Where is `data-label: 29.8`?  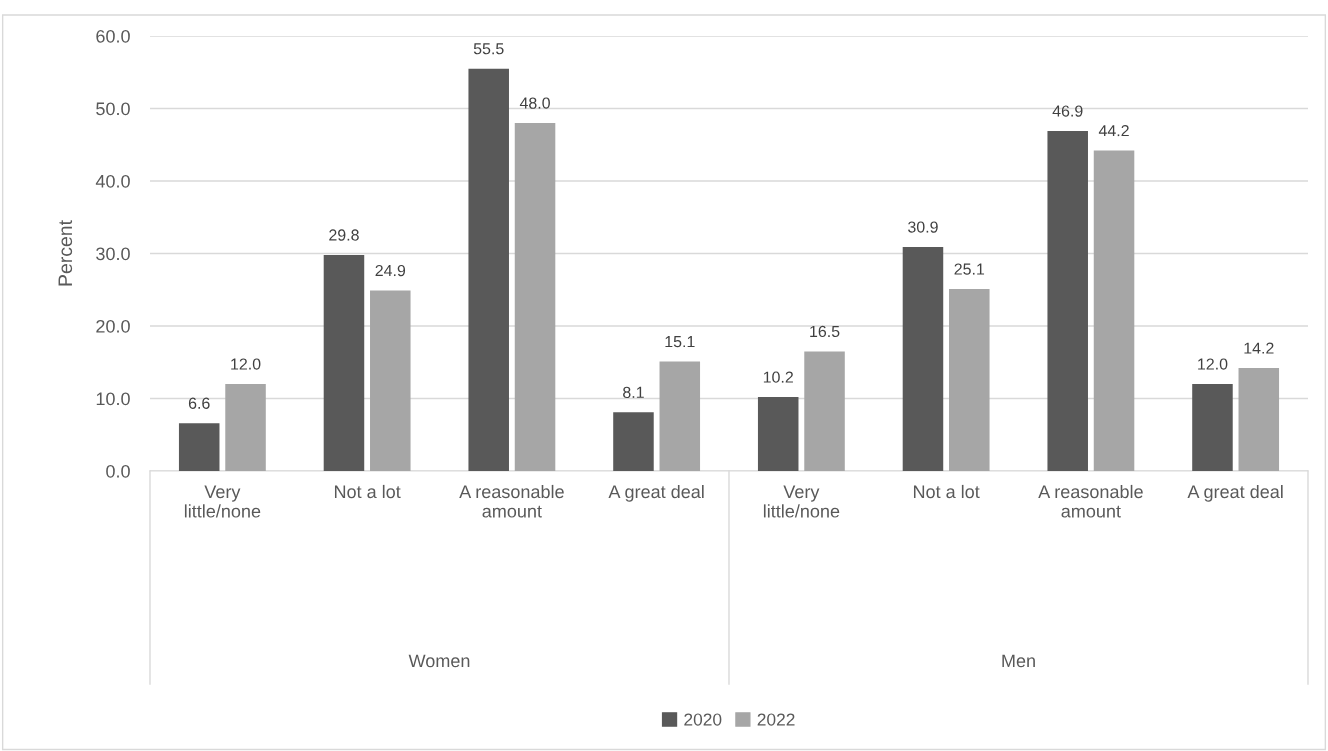
data-label: 29.8 is located at coordinates (344, 235).